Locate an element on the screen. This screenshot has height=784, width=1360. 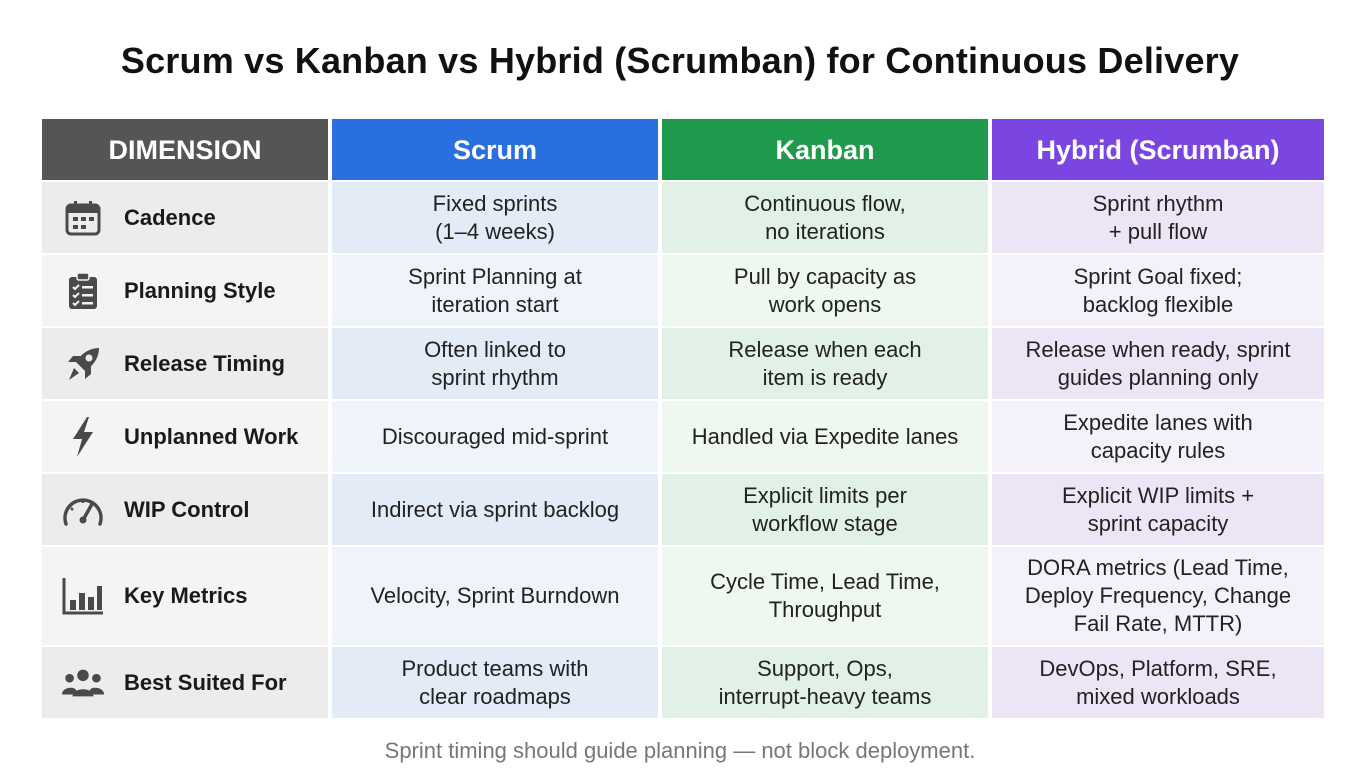
dimension-cell-key-metrics: Key Metrics is located at coordinates (185, 596).